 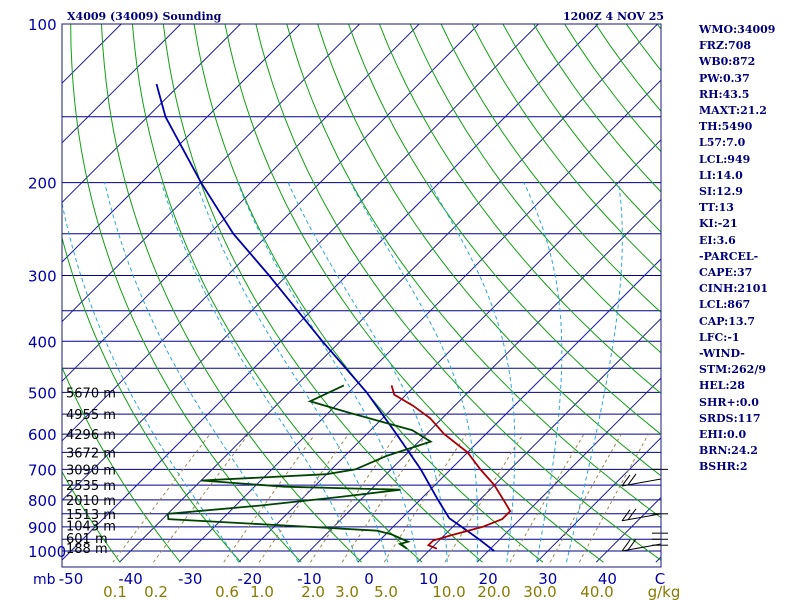 I want to click on mixing-ratio-tick-label: 0.1, so click(x=115, y=591).